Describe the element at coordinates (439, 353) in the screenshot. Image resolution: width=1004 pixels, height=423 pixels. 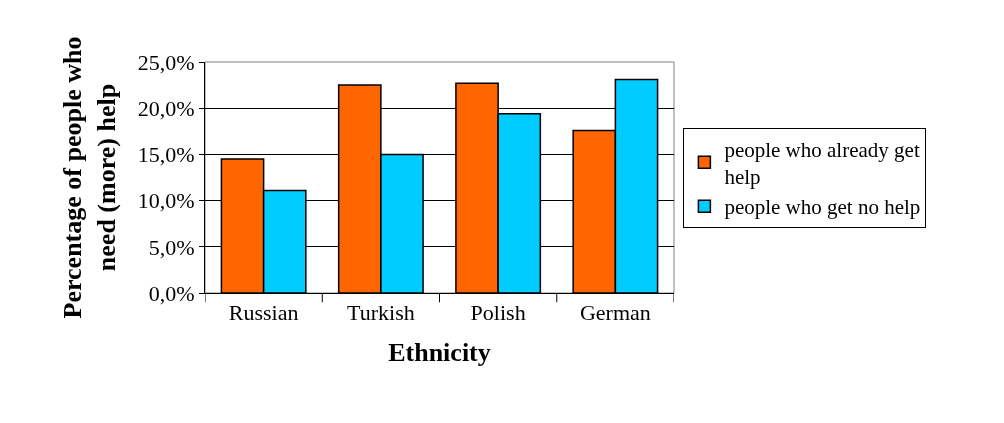
I see `x-axis-title: Ethnicity` at that location.